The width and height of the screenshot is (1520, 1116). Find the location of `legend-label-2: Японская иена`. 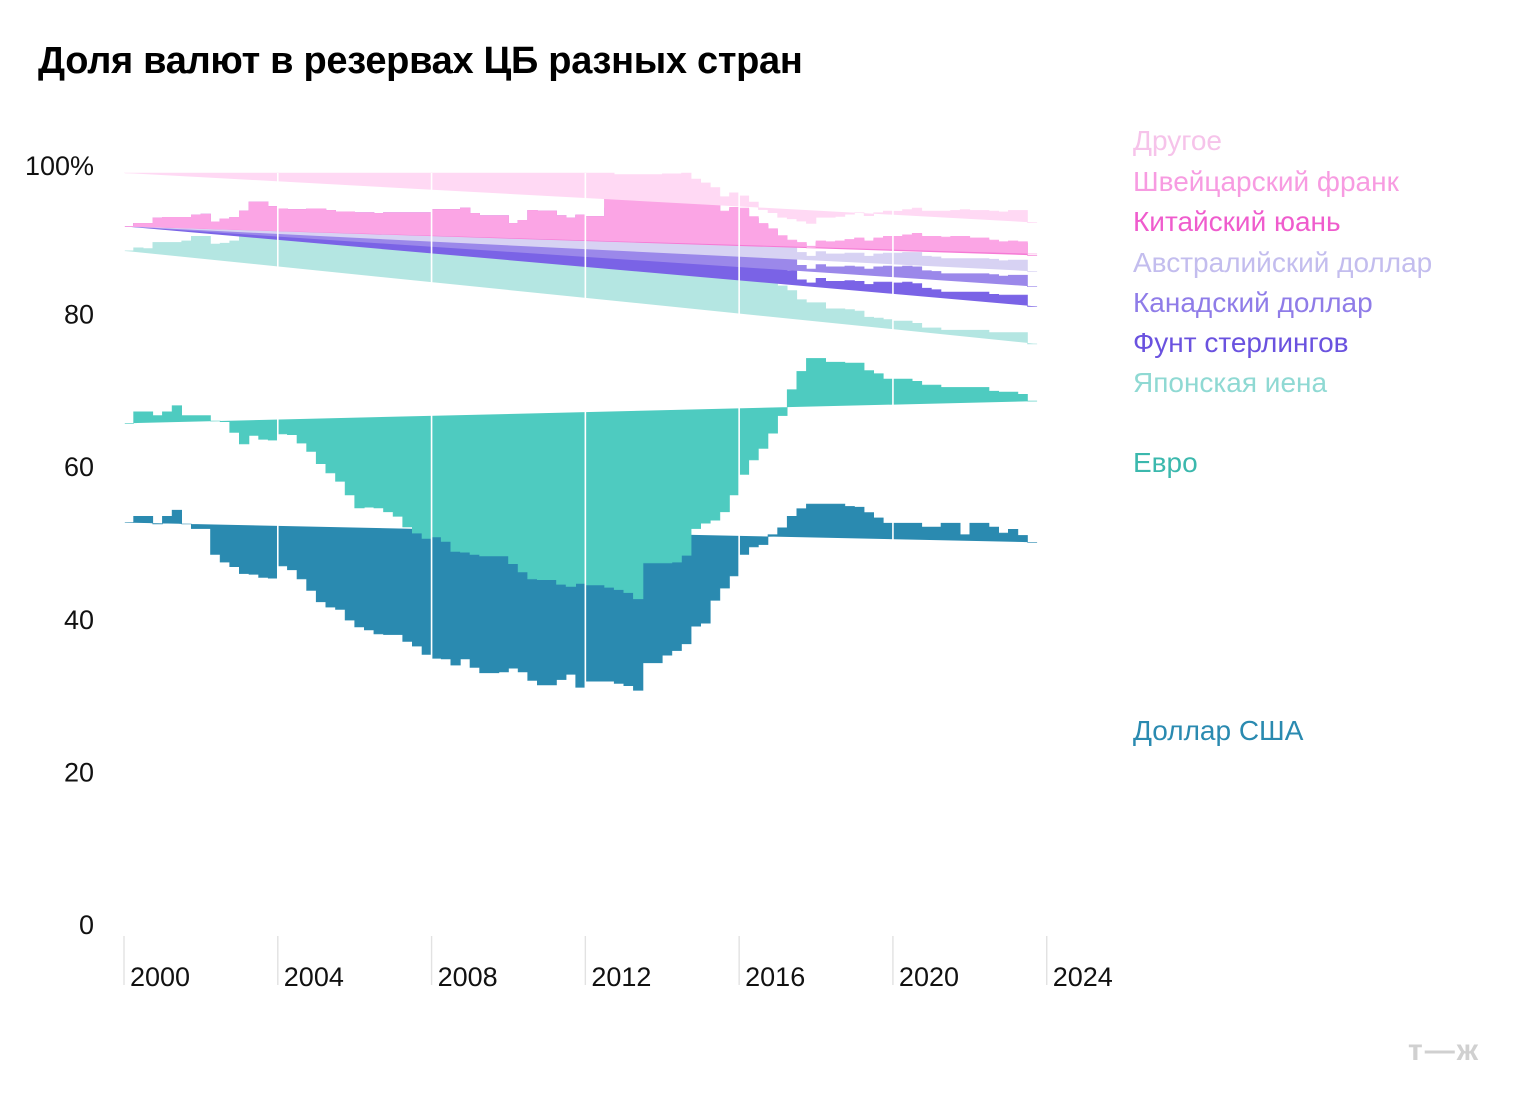

legend-label-2: Японская иена is located at coordinates (1230, 382).